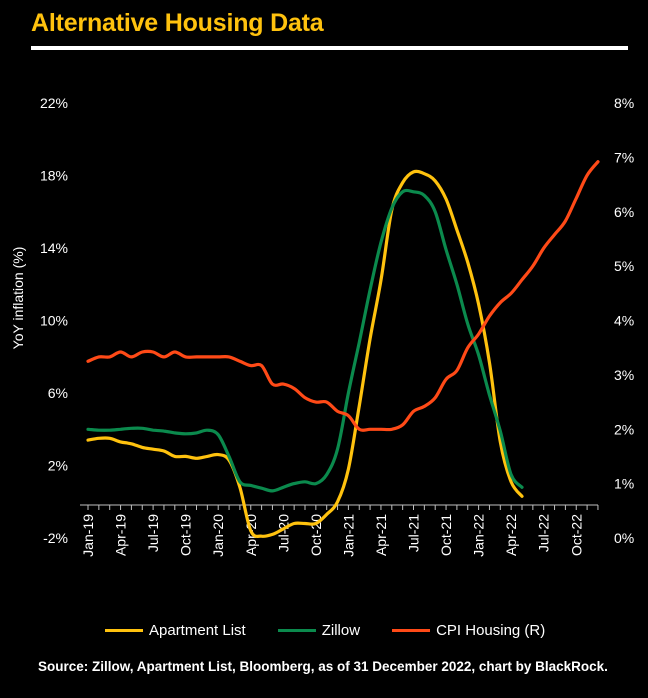 The image size is (648, 698). What do you see at coordinates (624, 266) in the screenshot?
I see `y-right-tick-label: 5%` at bounding box center [624, 266].